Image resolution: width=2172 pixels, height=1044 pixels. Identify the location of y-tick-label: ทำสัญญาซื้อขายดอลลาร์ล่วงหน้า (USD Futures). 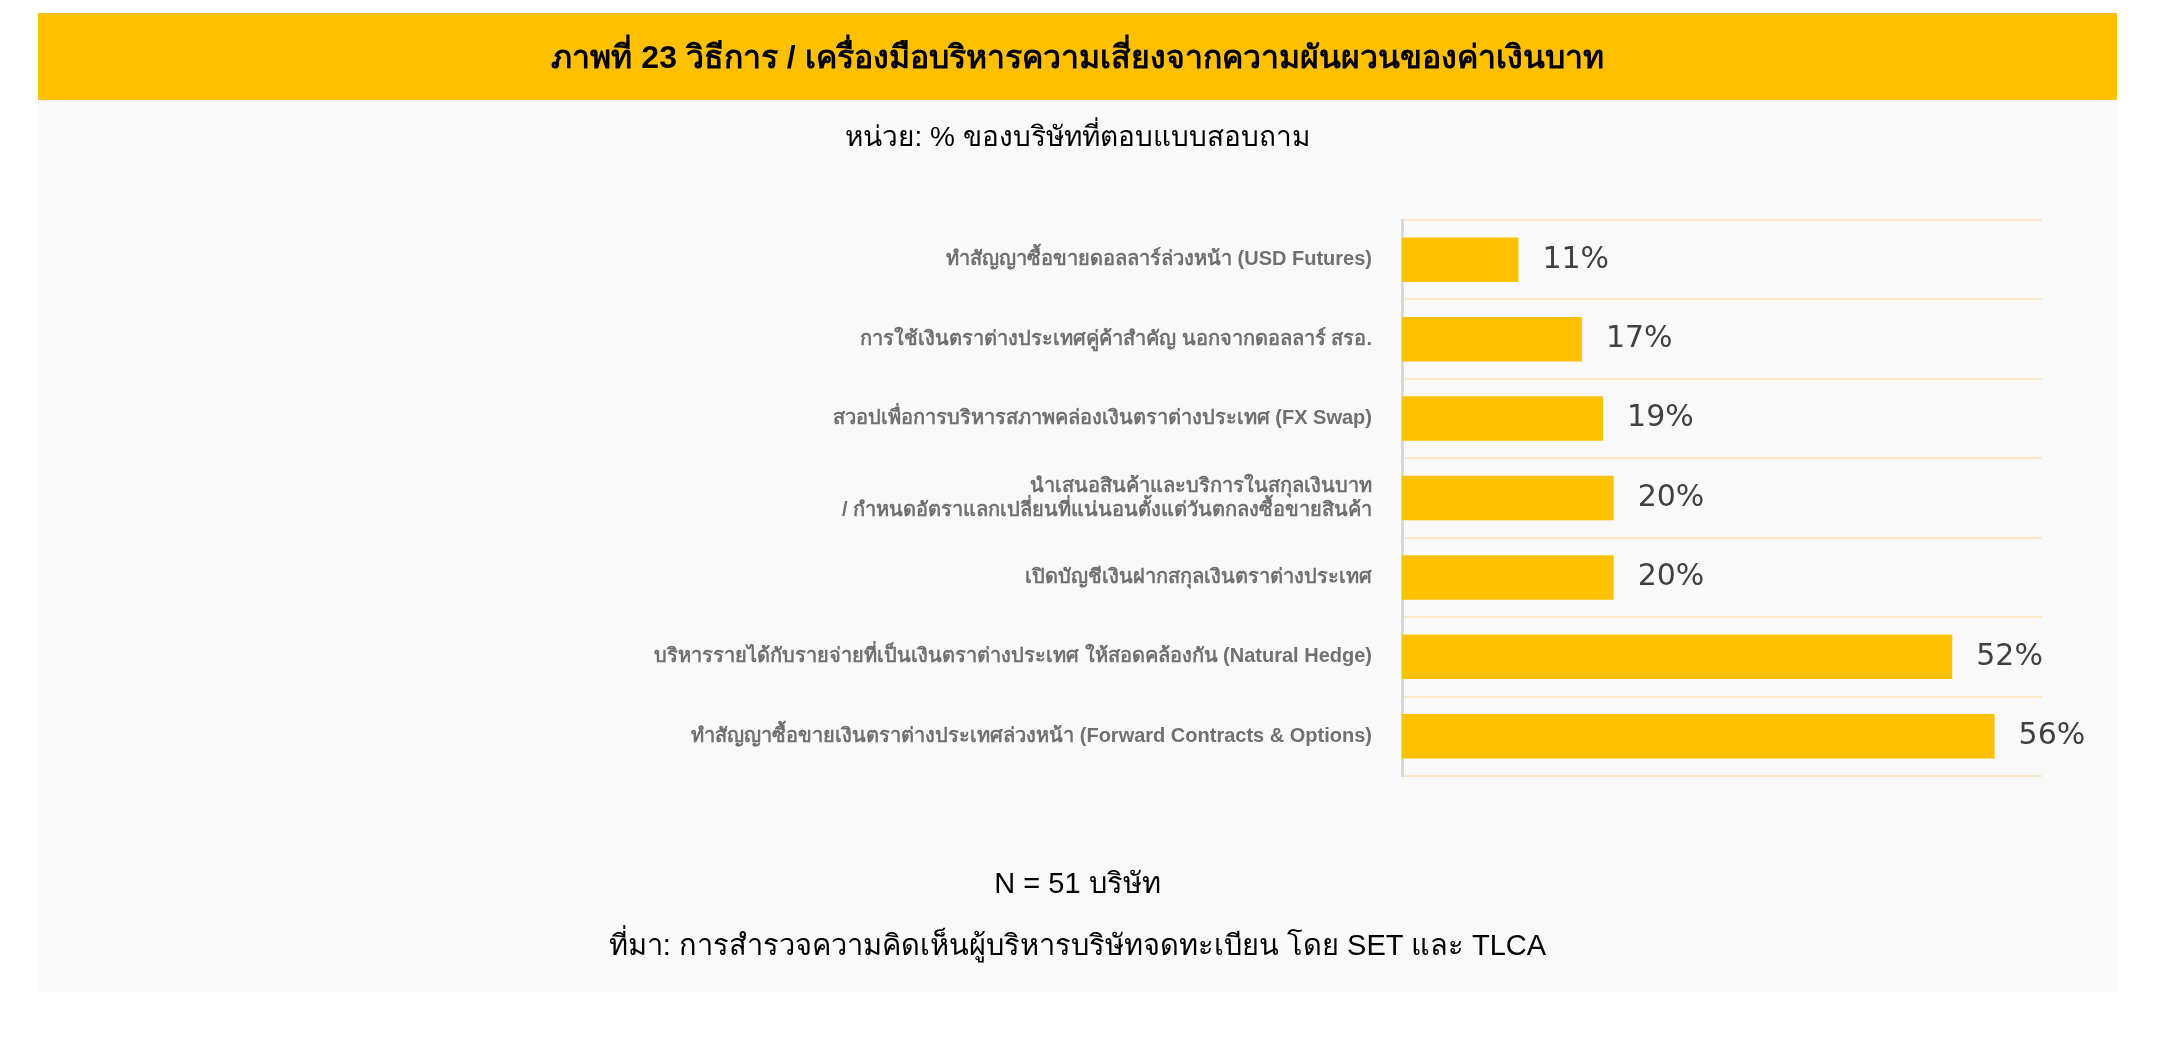
(1159, 257).